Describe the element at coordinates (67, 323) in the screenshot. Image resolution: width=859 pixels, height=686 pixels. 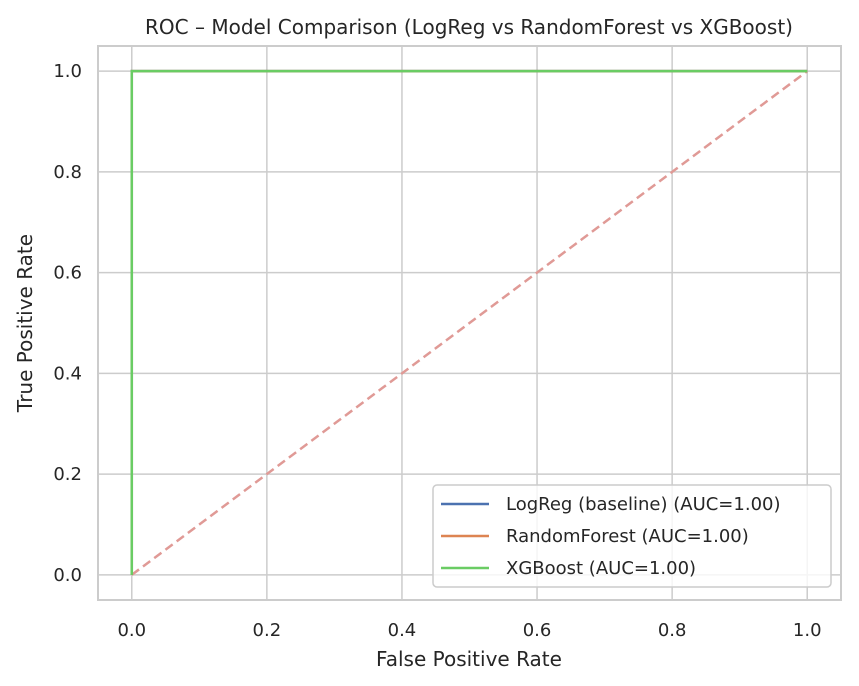
I see `y-tick-labels: 0.0 0.2 0.4 0.6 0.8 1.0` at that location.